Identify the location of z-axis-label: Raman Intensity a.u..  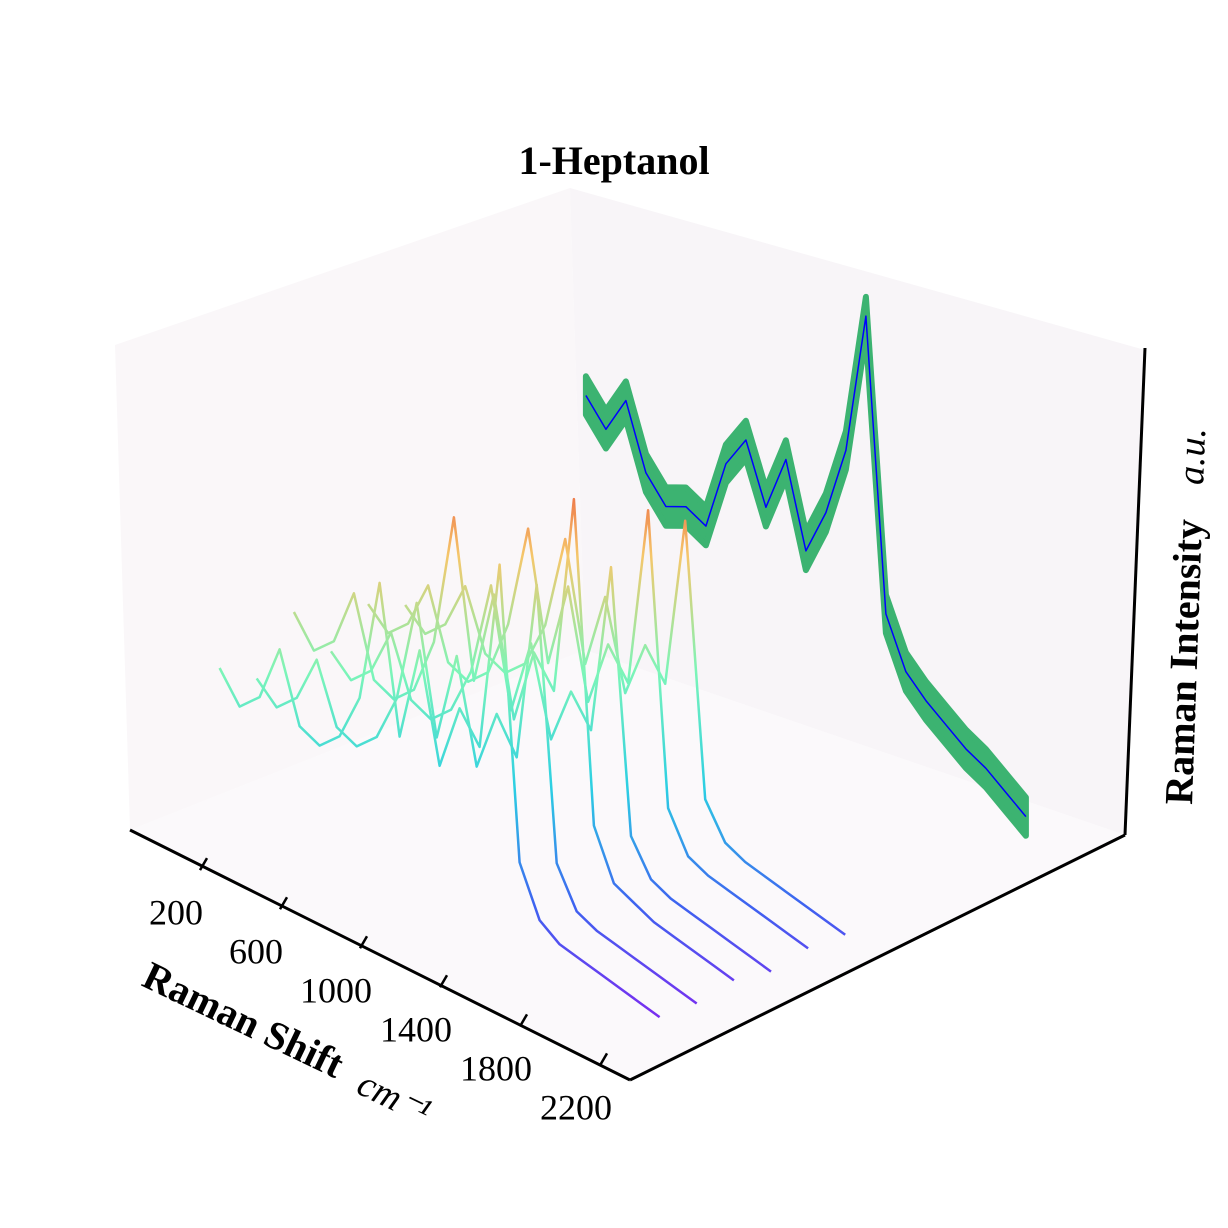
(1185, 616).